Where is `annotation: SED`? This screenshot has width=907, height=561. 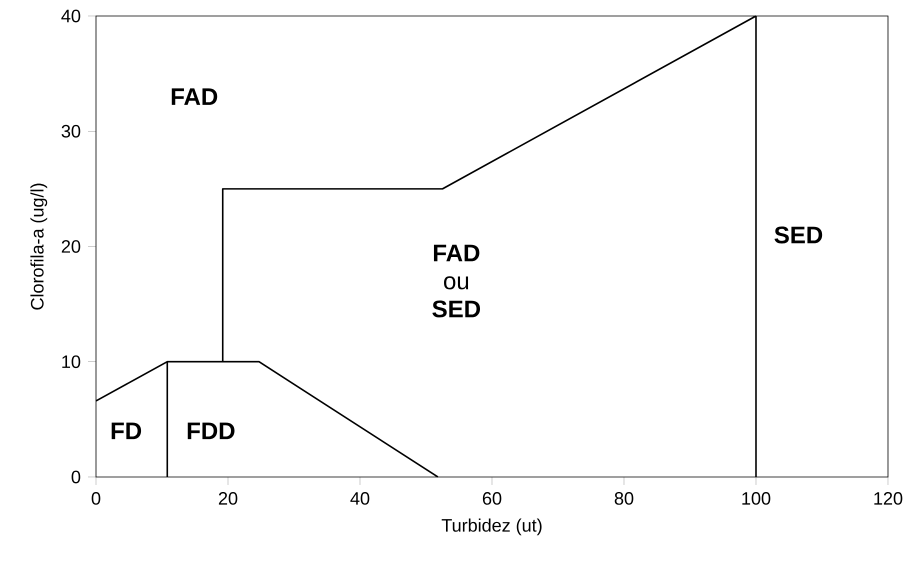
annotation: SED is located at coordinates (798, 235).